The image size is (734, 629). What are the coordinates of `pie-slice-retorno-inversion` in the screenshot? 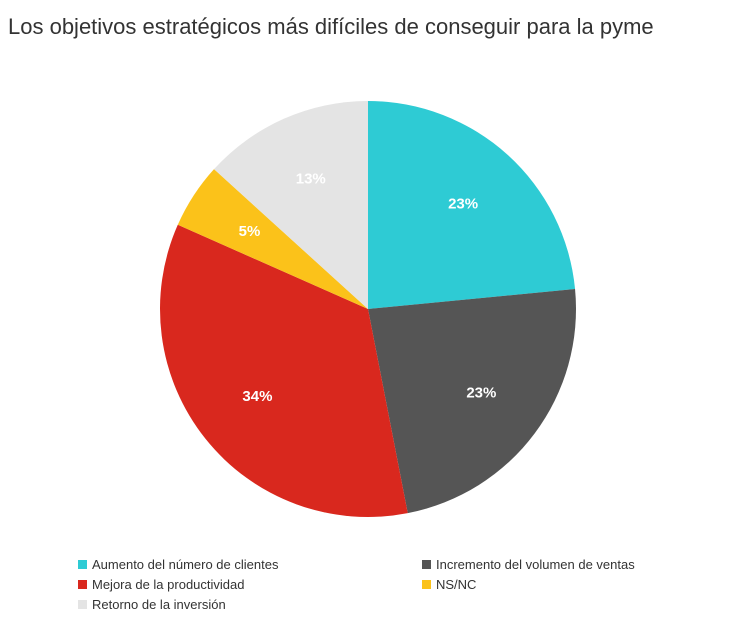 It's located at (291, 205).